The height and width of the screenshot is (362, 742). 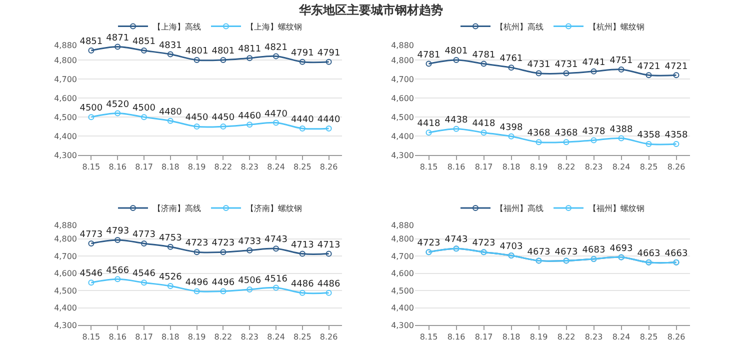 I want to click on data-label: 4821, so click(x=276, y=47).